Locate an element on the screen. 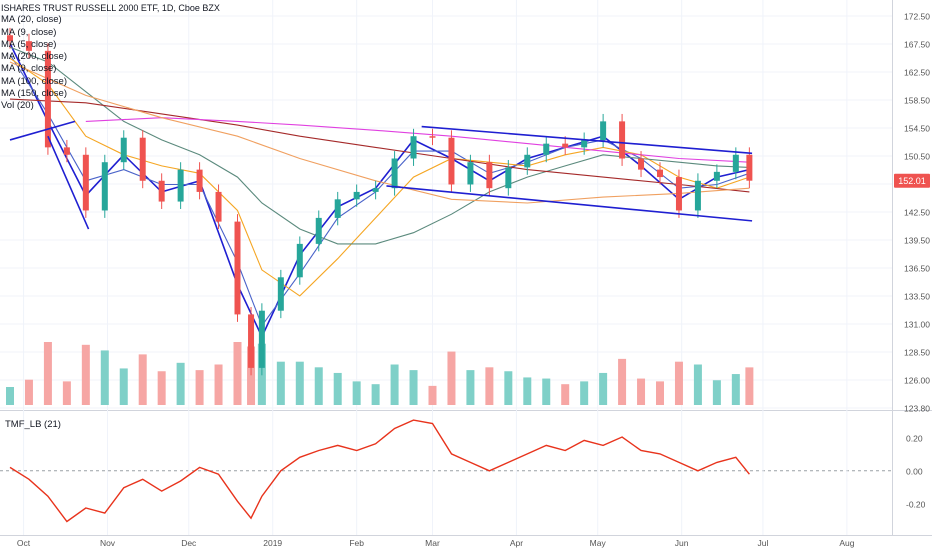  time-tick-label: Apr is located at coordinates (516, 543).